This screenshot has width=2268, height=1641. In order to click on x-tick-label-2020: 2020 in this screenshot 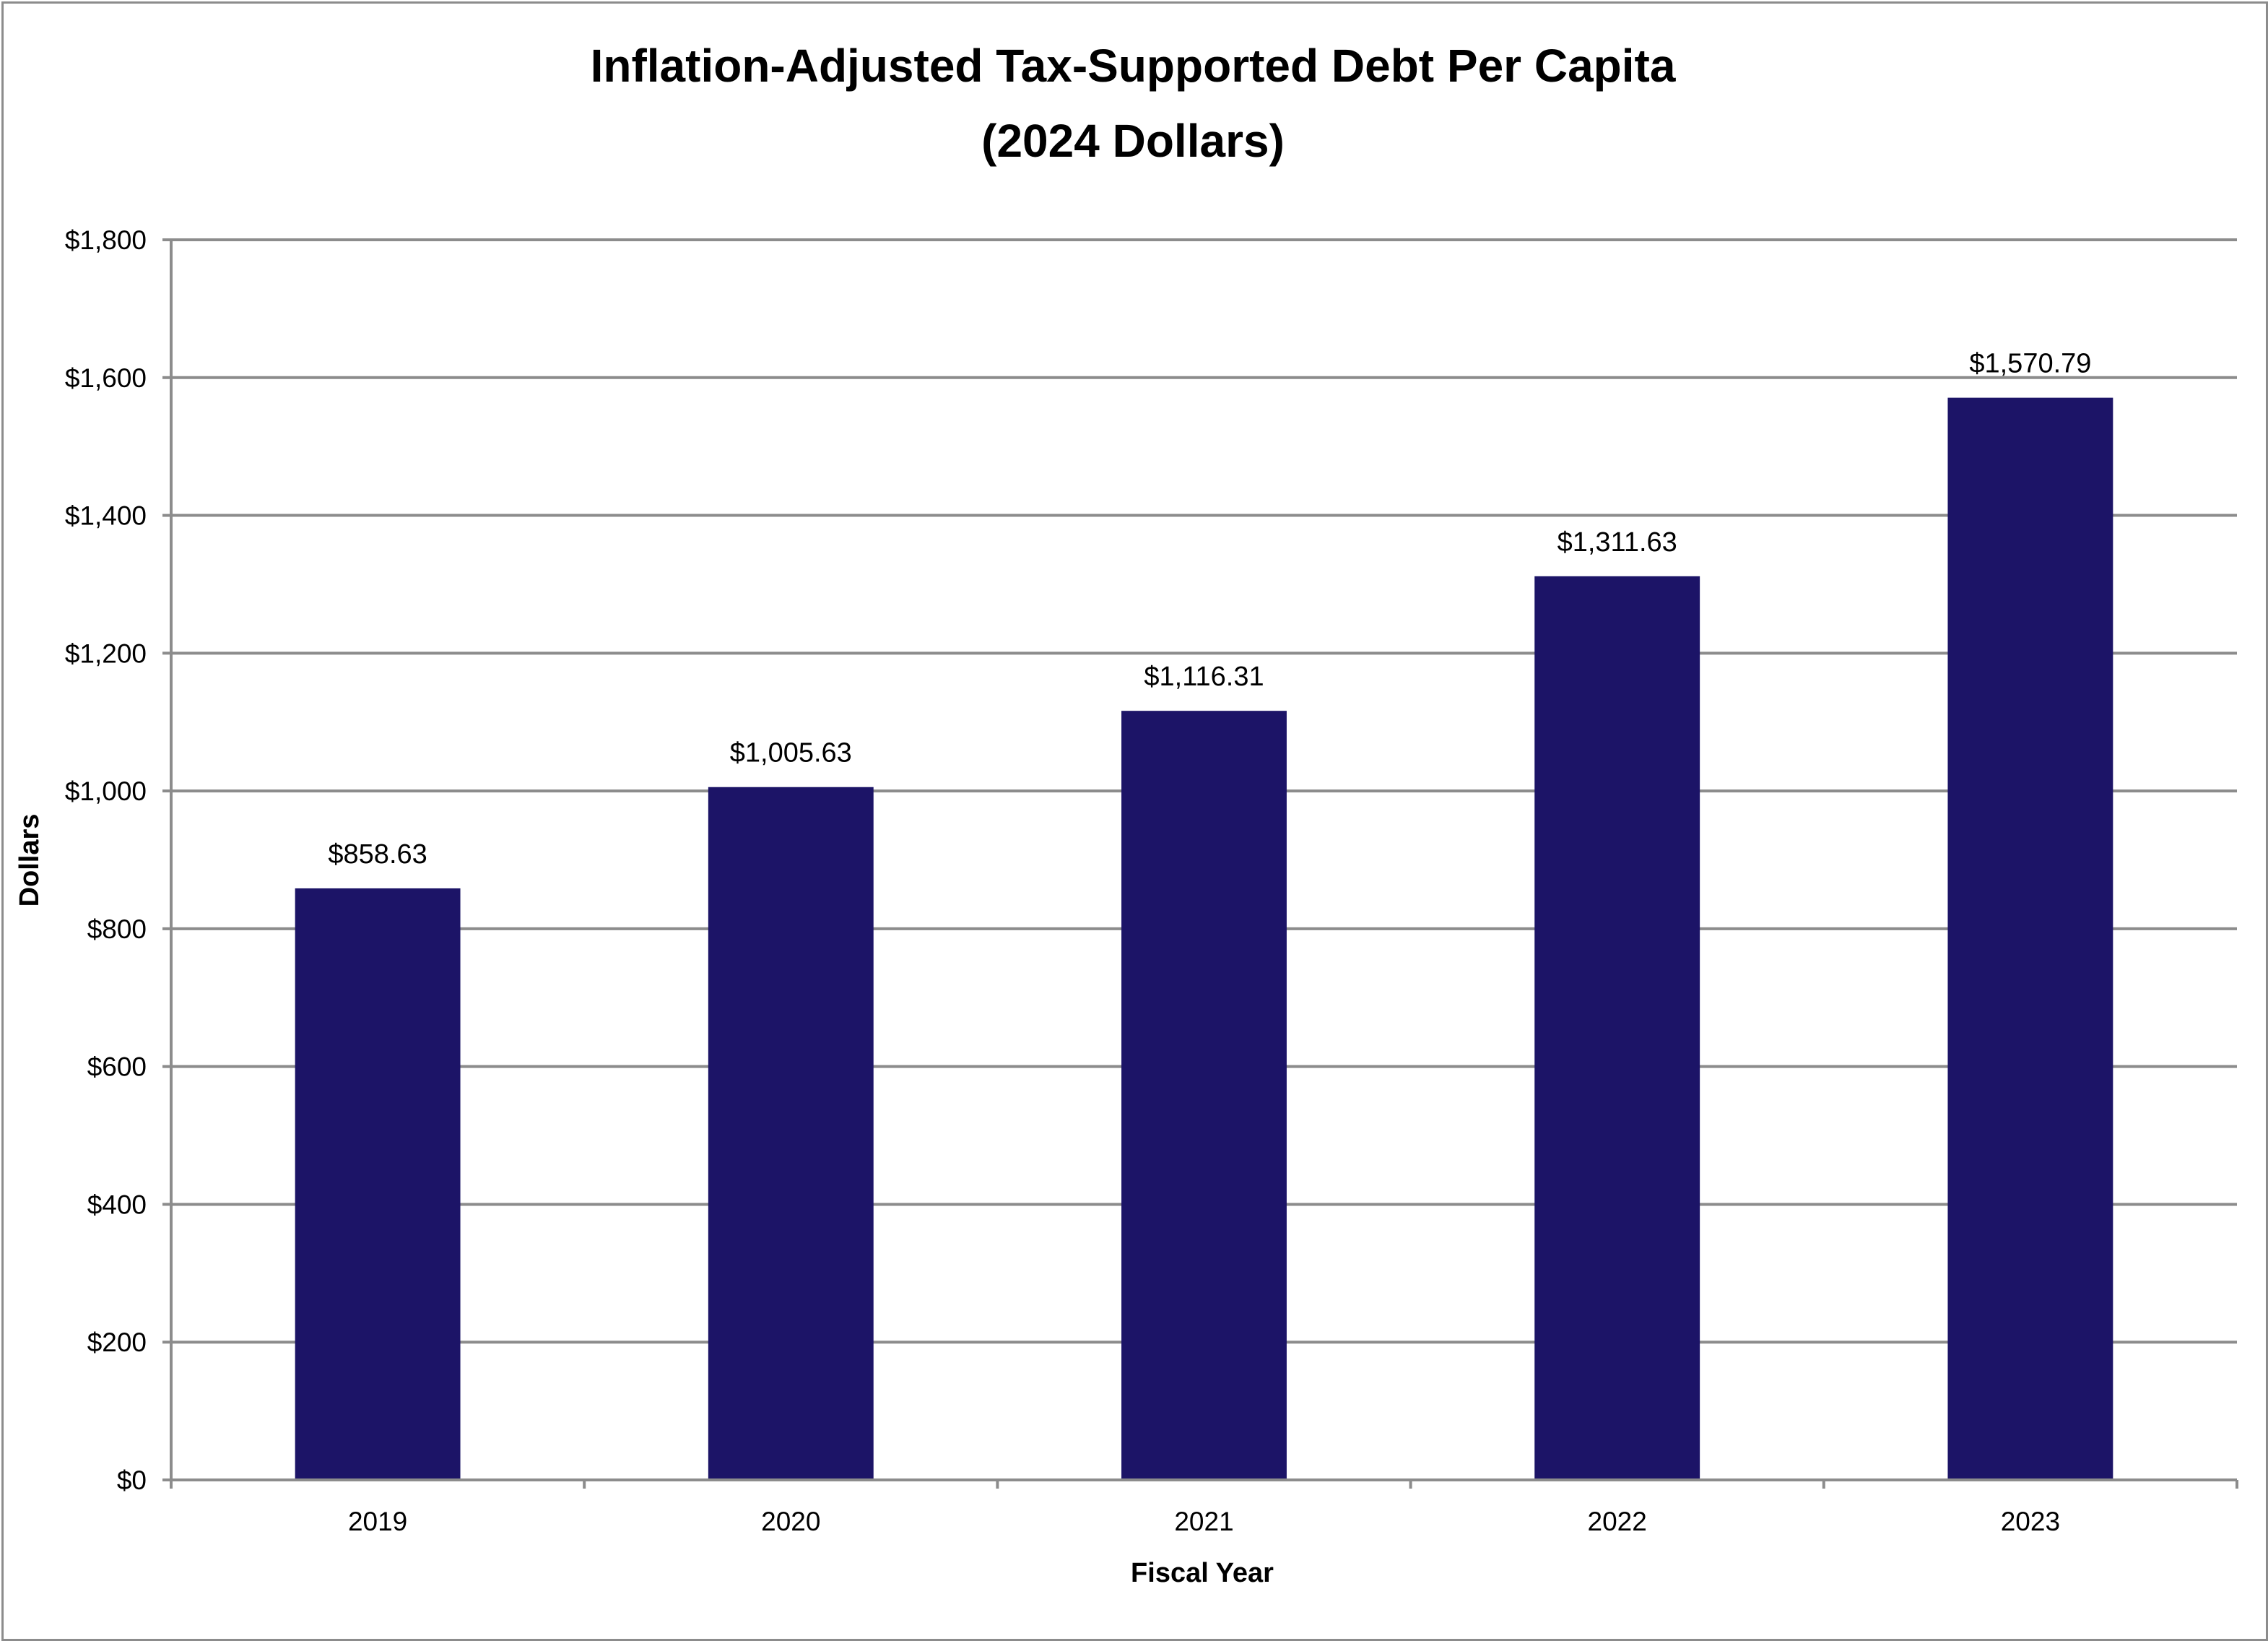, I will do `click(790, 1521)`.